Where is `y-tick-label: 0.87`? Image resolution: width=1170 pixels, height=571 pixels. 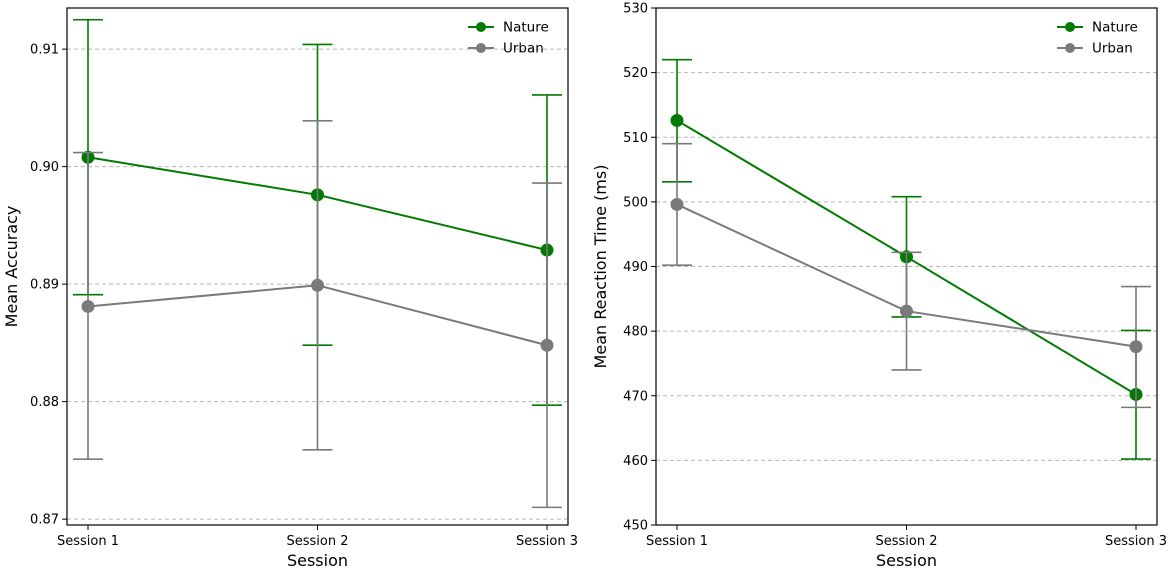
y-tick-label: 0.87 is located at coordinates (44, 520).